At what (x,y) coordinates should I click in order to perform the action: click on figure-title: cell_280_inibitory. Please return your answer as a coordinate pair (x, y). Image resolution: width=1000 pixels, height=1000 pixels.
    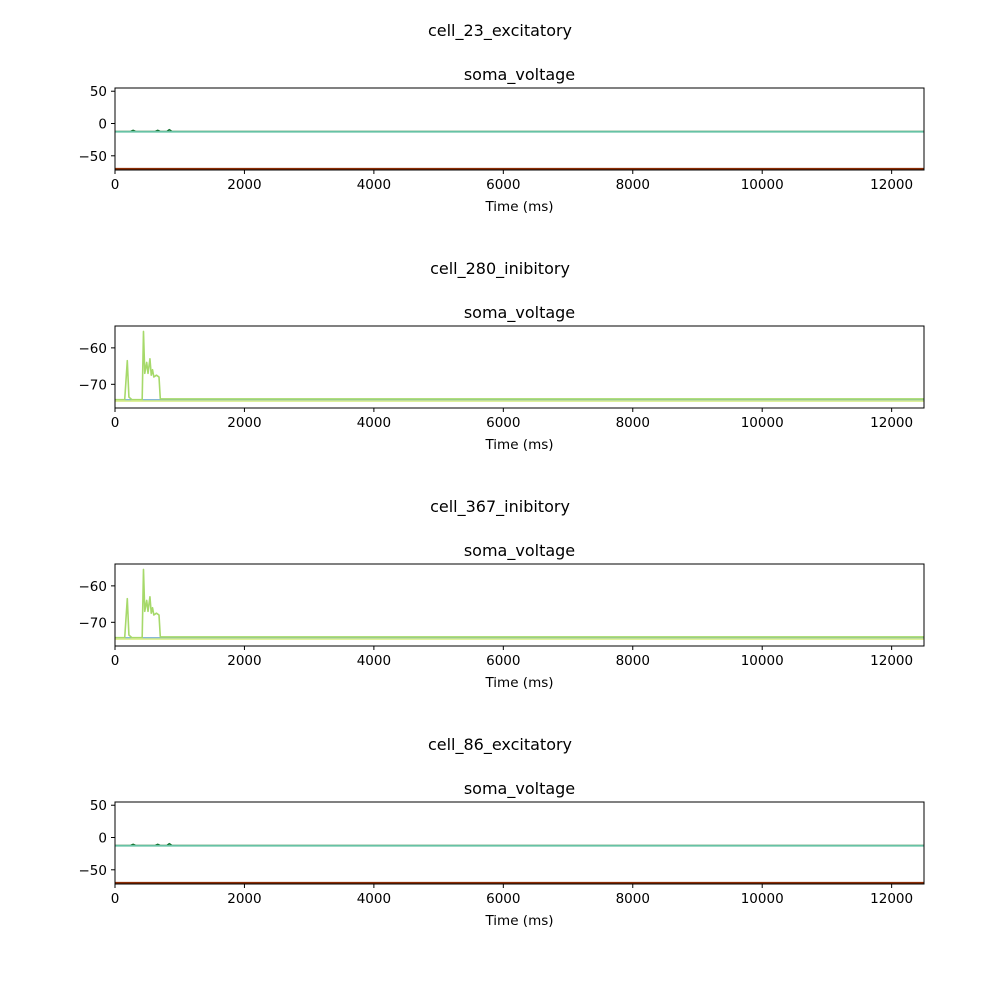
    Looking at the image, I should click on (500, 269).